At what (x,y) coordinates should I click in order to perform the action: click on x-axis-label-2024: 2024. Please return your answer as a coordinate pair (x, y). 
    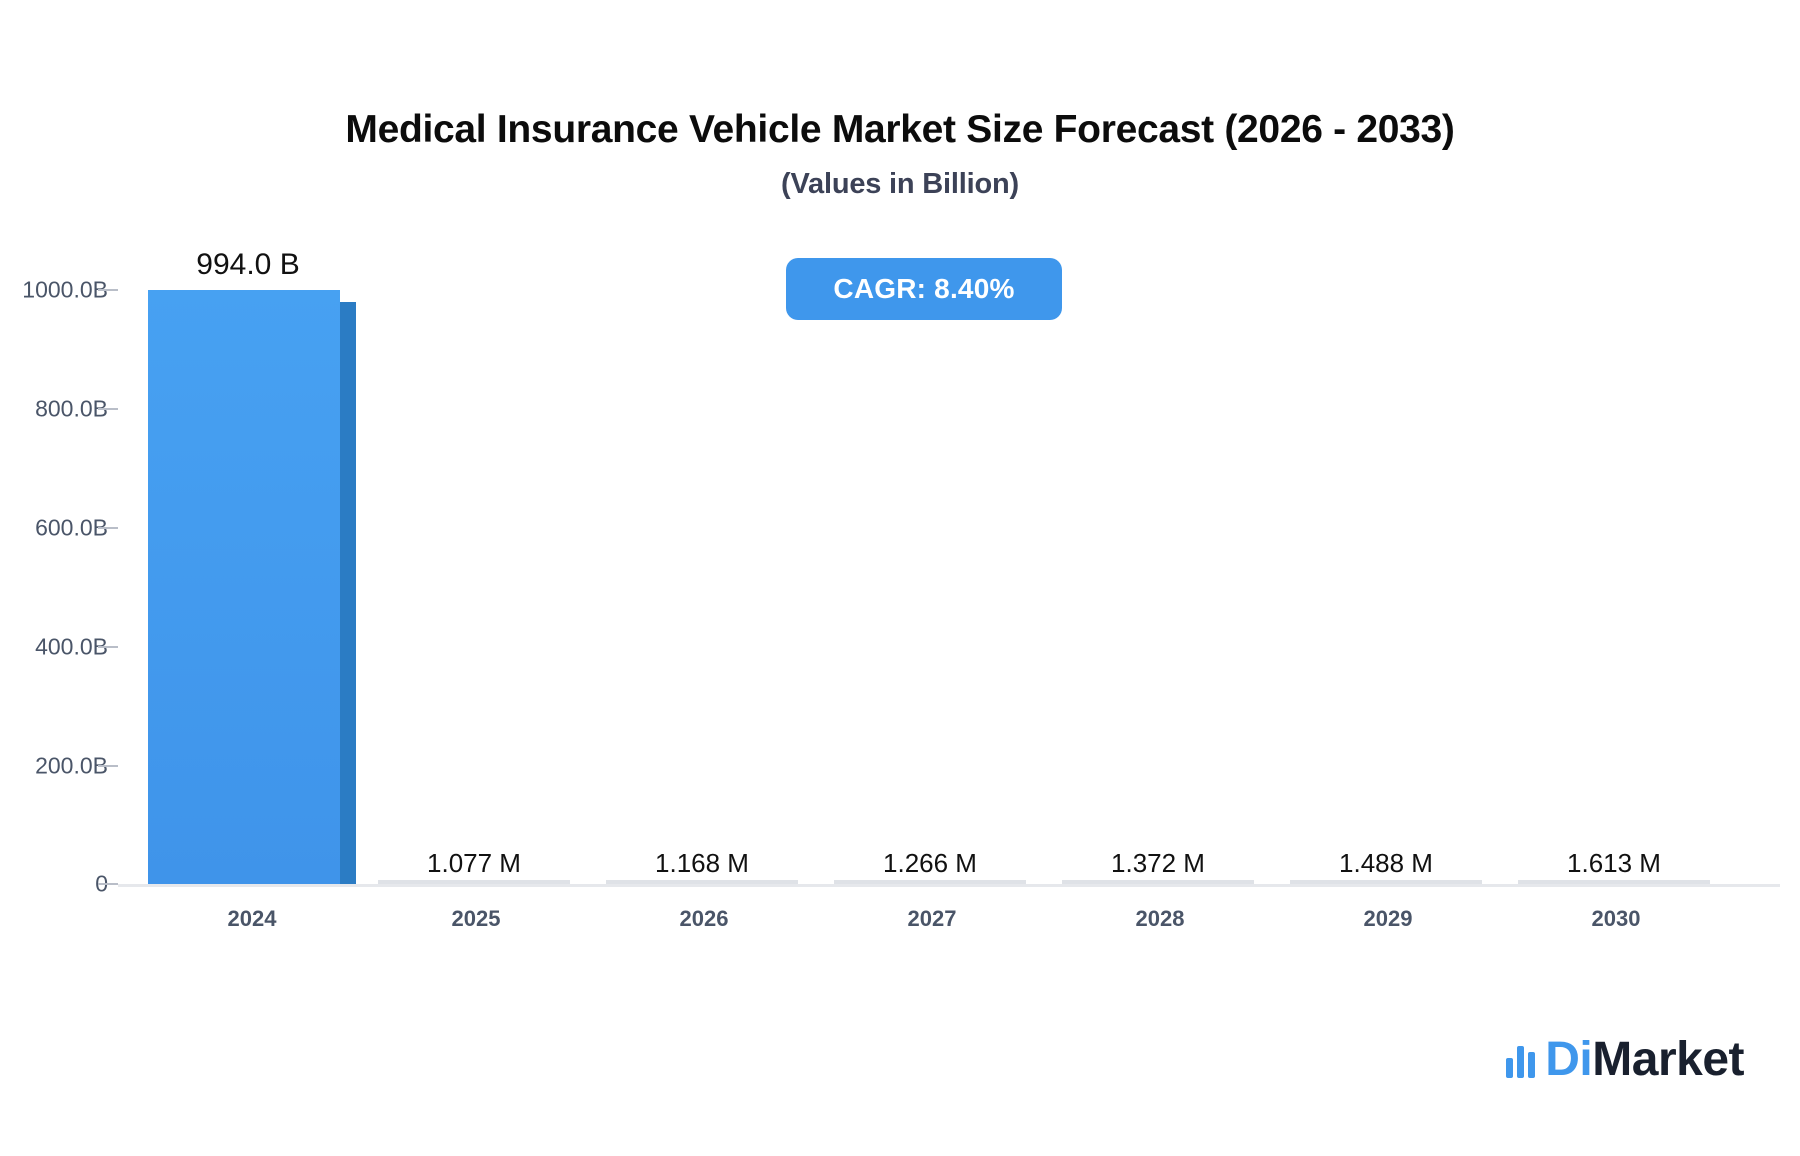
    Looking at the image, I should click on (252, 918).